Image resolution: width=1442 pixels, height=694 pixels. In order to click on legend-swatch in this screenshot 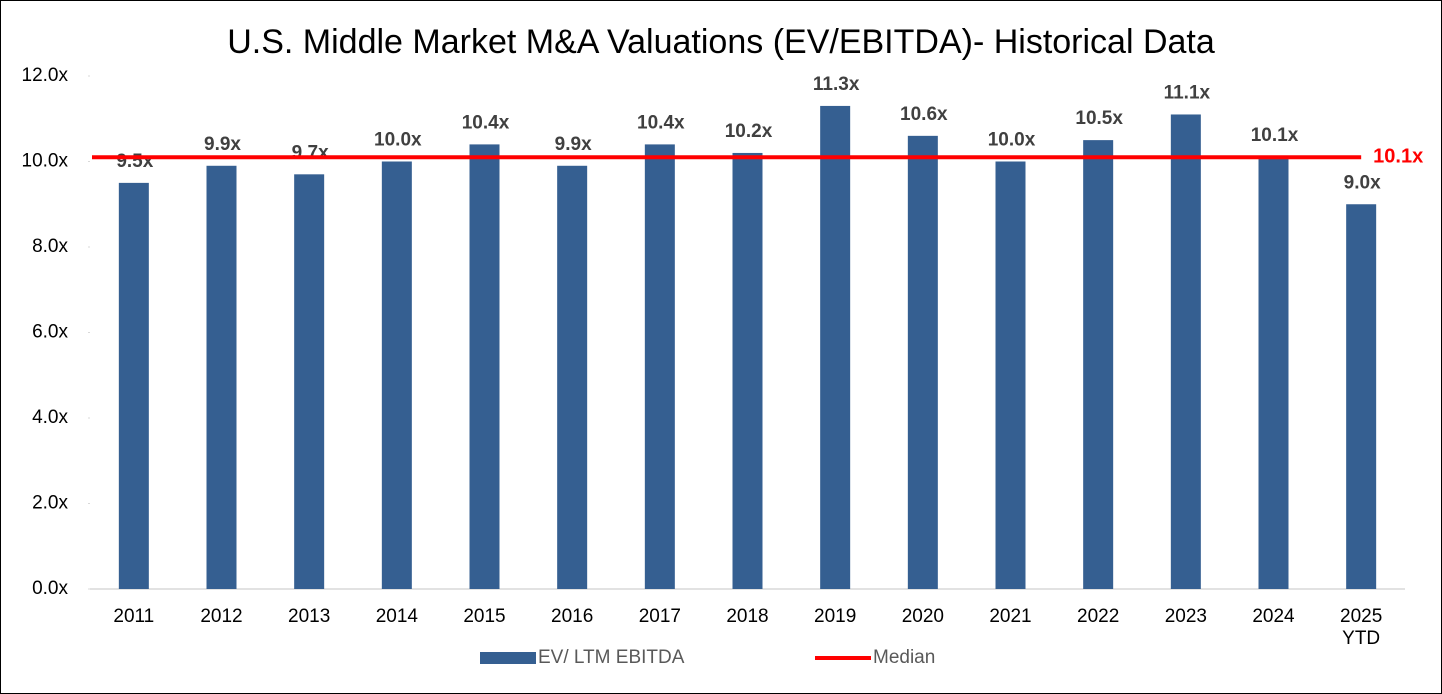, I will do `click(508, 658)`.